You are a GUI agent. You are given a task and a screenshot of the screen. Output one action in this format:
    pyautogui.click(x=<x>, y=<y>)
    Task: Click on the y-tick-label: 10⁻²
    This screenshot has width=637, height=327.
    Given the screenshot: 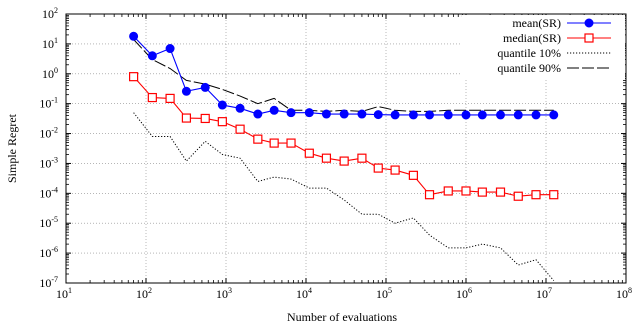 What is the action you would take?
    pyautogui.click(x=48, y=133)
    